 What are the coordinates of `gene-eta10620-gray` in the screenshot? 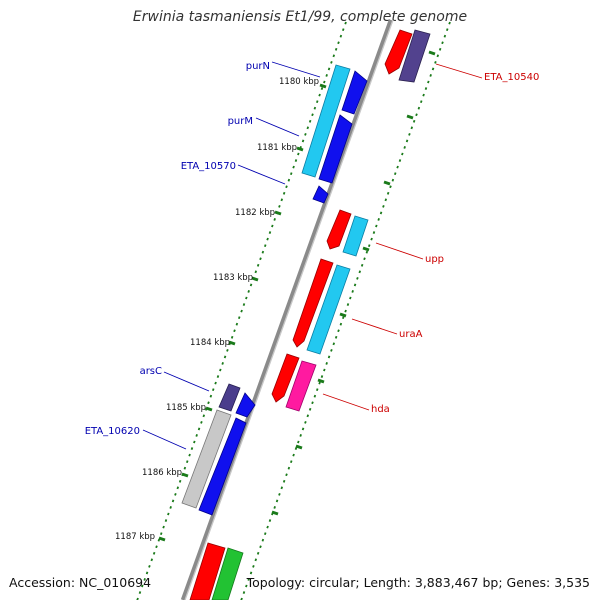 It's located at (206, 459).